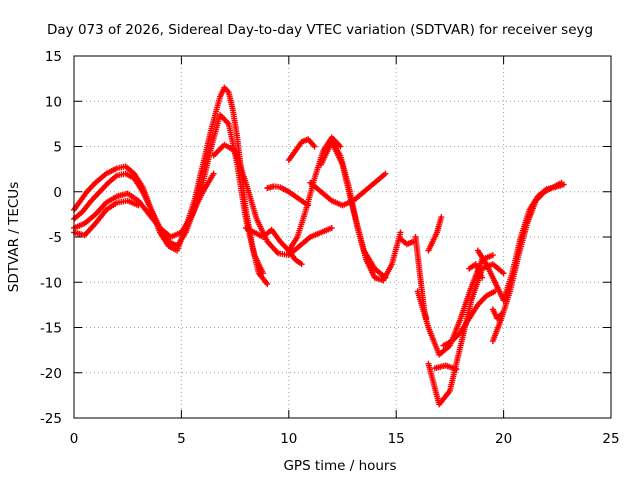 The image size is (640, 480). I want to click on series-sat-i, so click(295, 257).